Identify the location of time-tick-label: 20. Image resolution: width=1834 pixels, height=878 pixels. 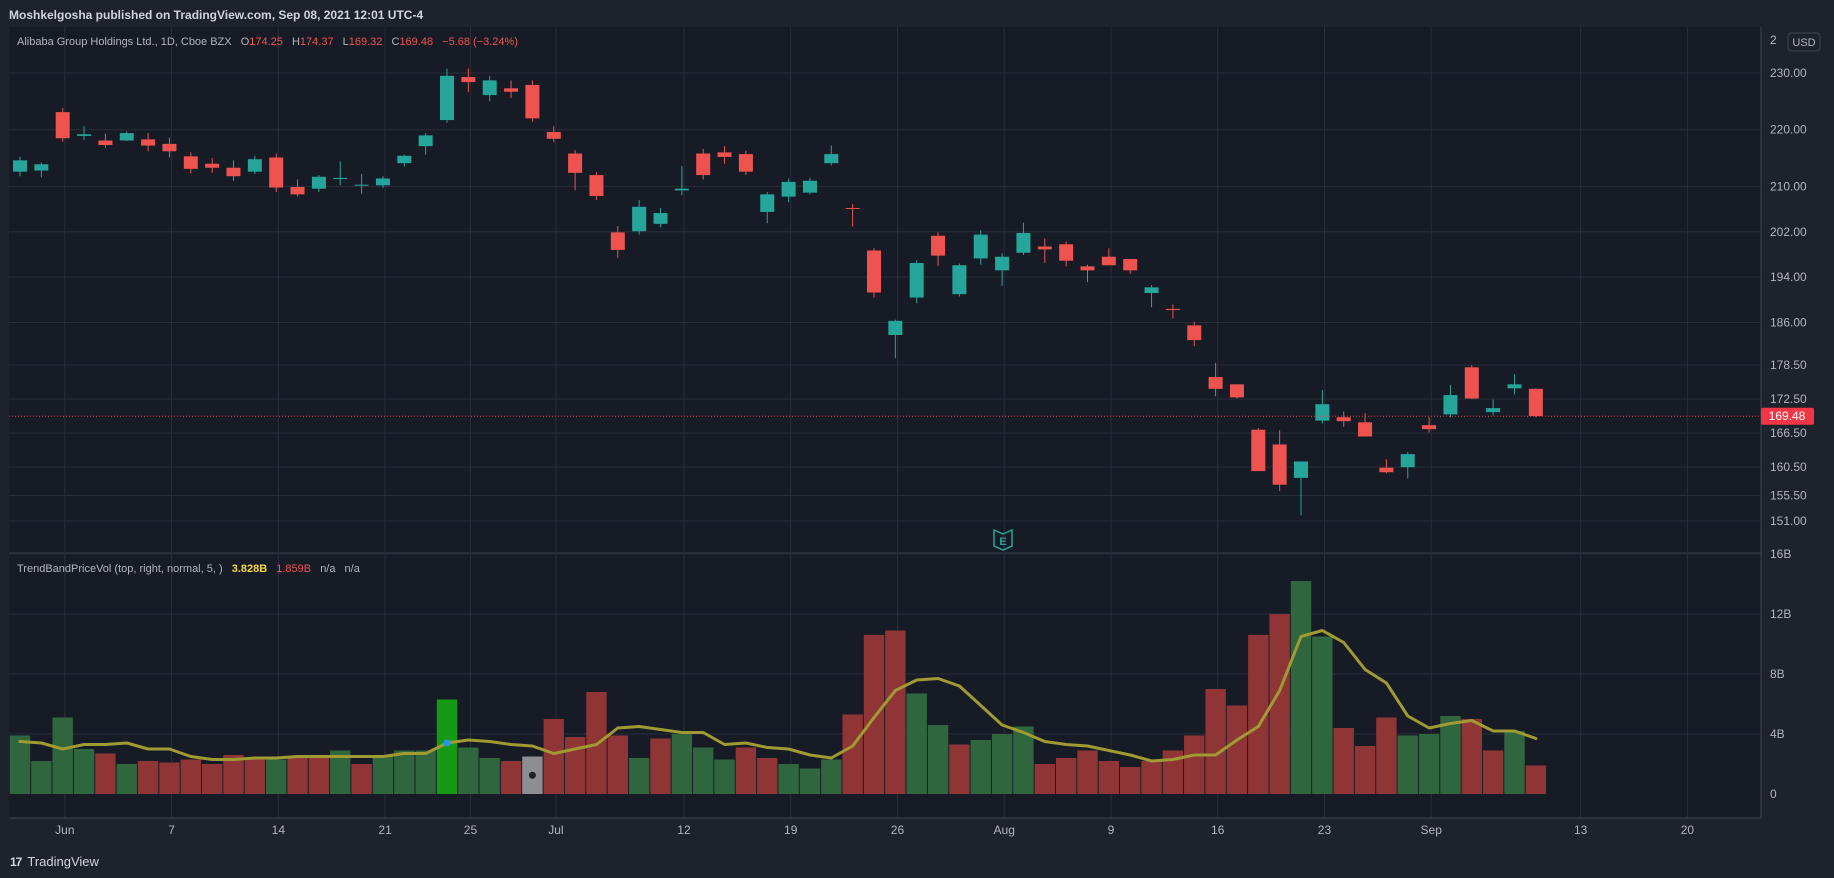
(1688, 830).